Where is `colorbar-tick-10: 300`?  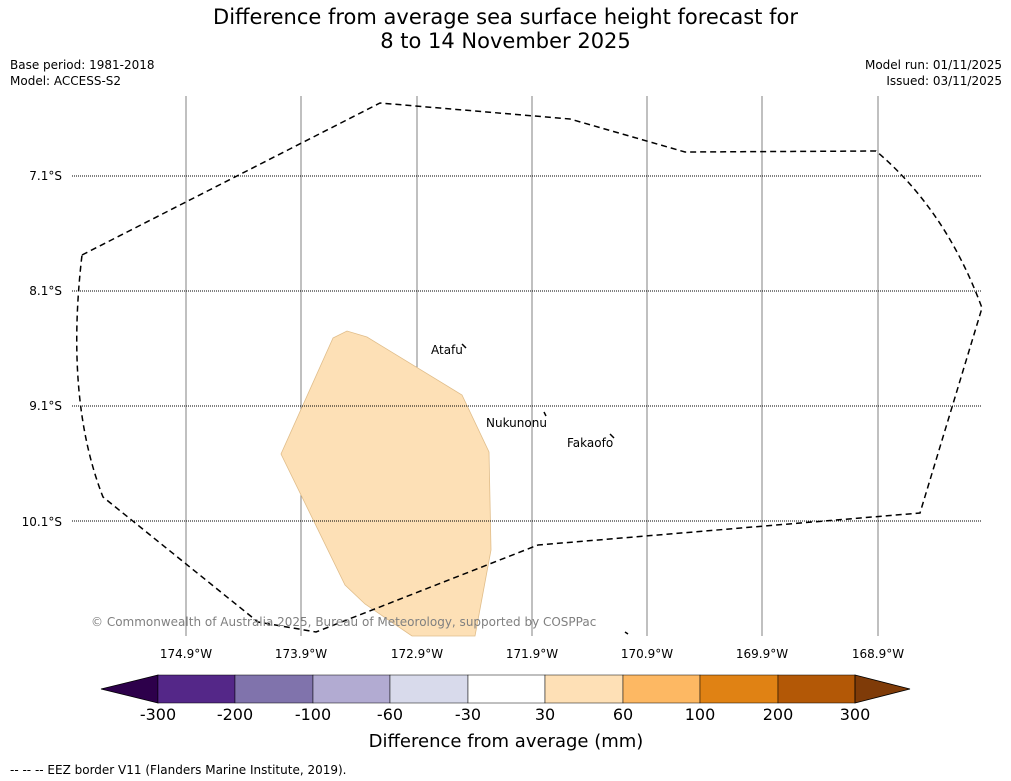
colorbar-tick-10: 300 is located at coordinates (855, 714).